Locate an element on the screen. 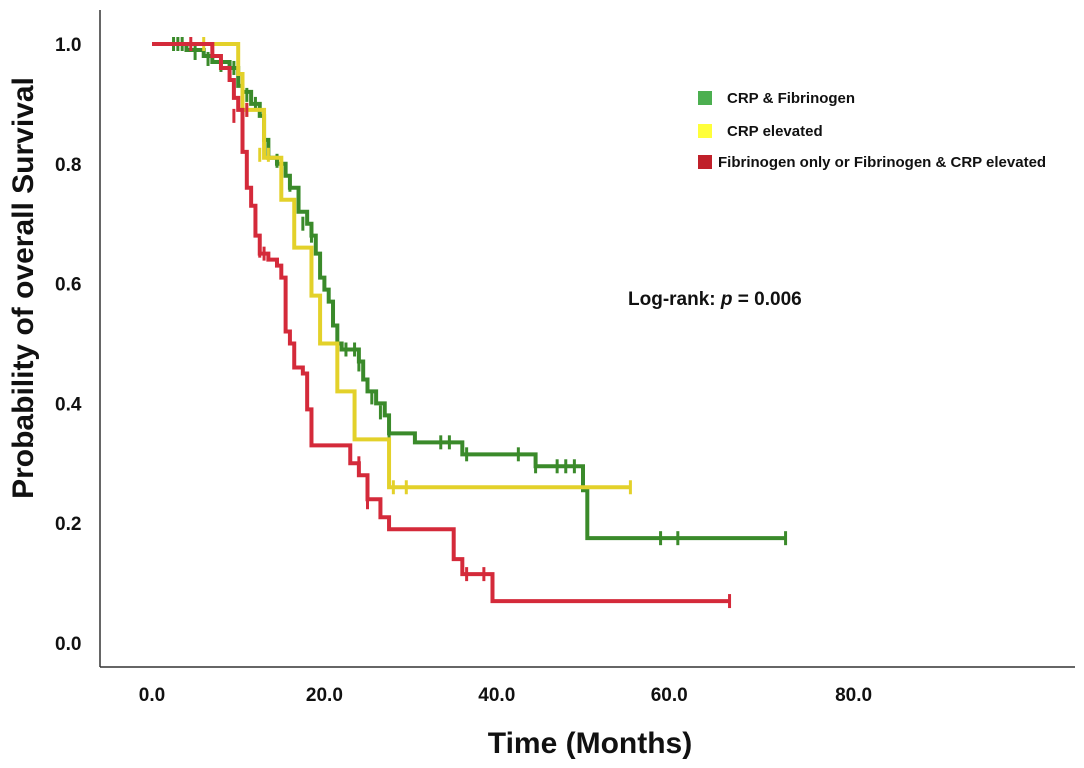 The image size is (1084, 768). log-rank-annotation: Log-rank: p = 0.006 is located at coordinates (715, 299).